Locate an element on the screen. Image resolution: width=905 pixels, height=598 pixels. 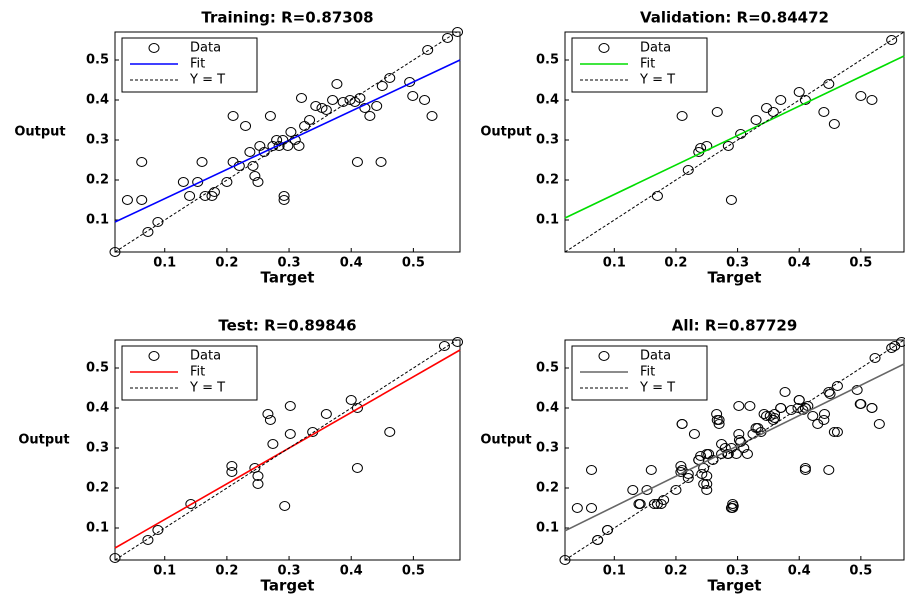
identity-line is located at coordinates (286, 450).